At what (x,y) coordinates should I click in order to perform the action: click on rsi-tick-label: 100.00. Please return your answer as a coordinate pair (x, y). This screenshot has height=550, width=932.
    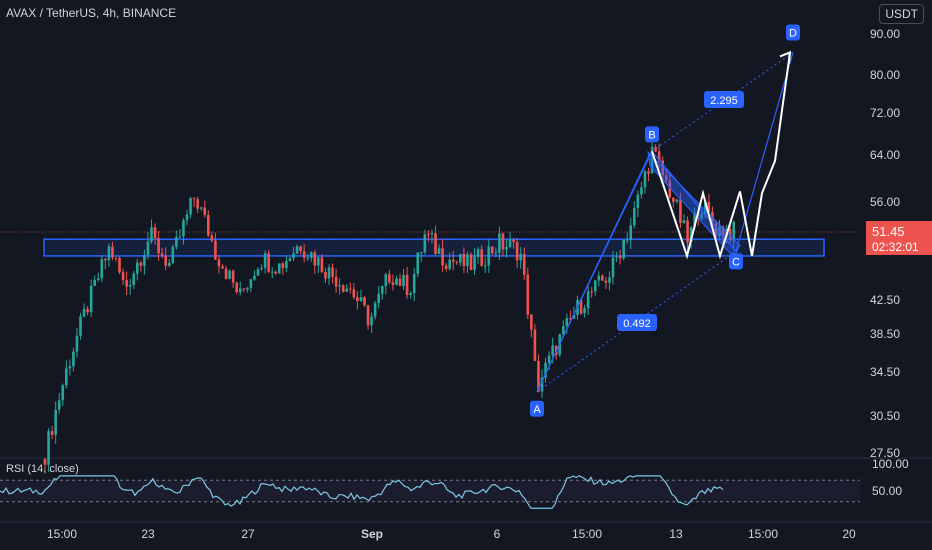
    Looking at the image, I should click on (890, 464).